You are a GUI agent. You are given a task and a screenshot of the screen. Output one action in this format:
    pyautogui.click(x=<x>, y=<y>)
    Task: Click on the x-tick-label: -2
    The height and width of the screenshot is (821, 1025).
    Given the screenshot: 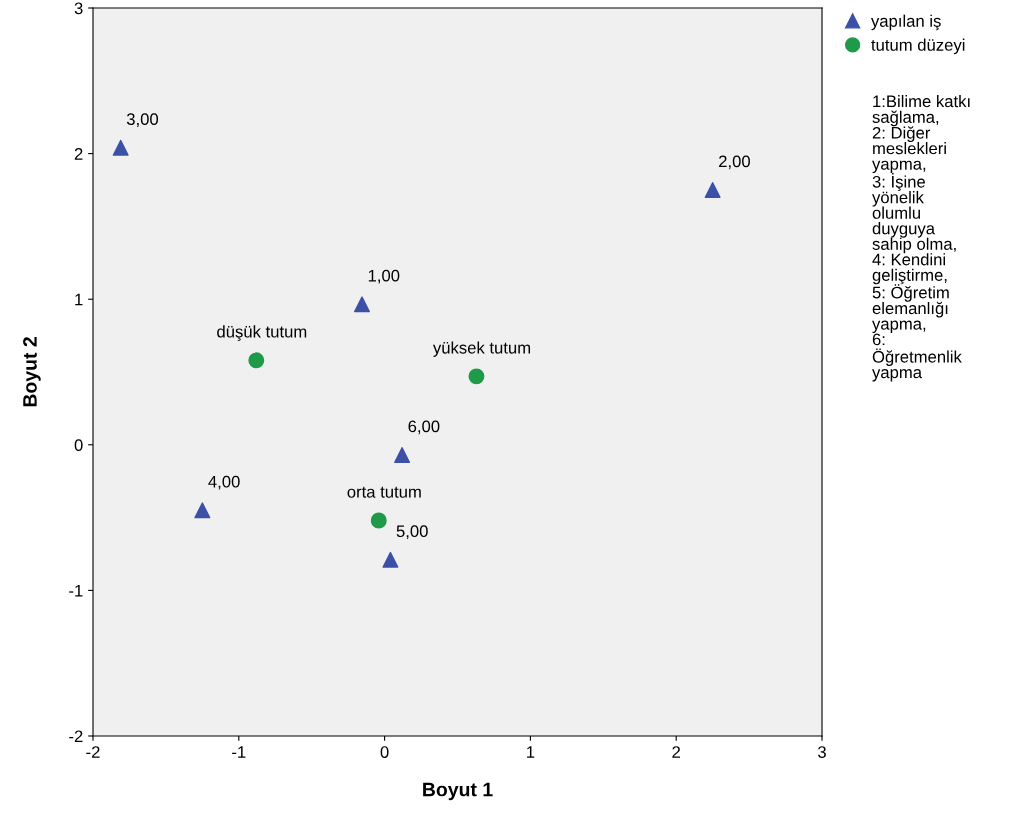 What is the action you would take?
    pyautogui.click(x=93, y=752)
    